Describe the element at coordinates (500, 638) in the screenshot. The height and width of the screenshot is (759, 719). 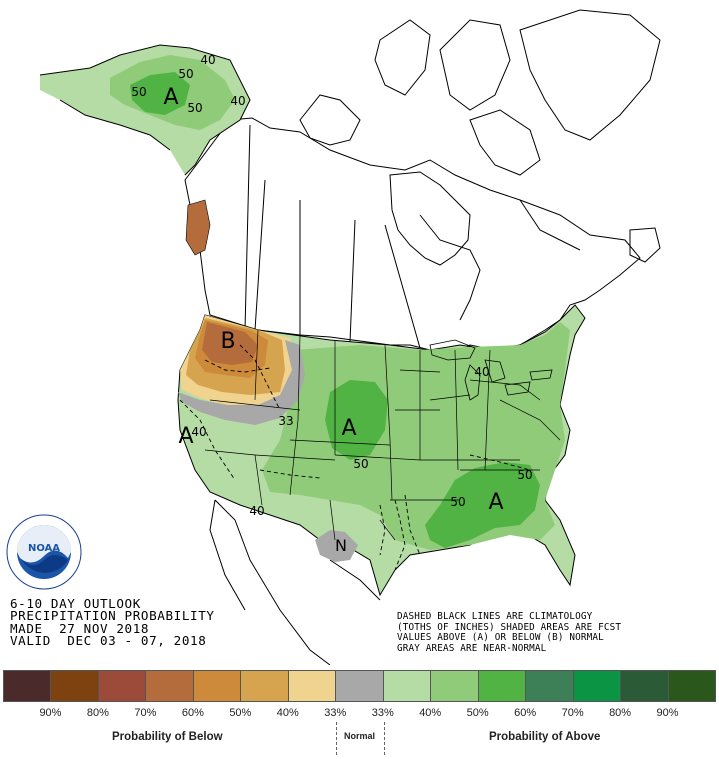
I see `note-line: VALUES ABOVE (A) OR BELOW (B) NORMAL` at that location.